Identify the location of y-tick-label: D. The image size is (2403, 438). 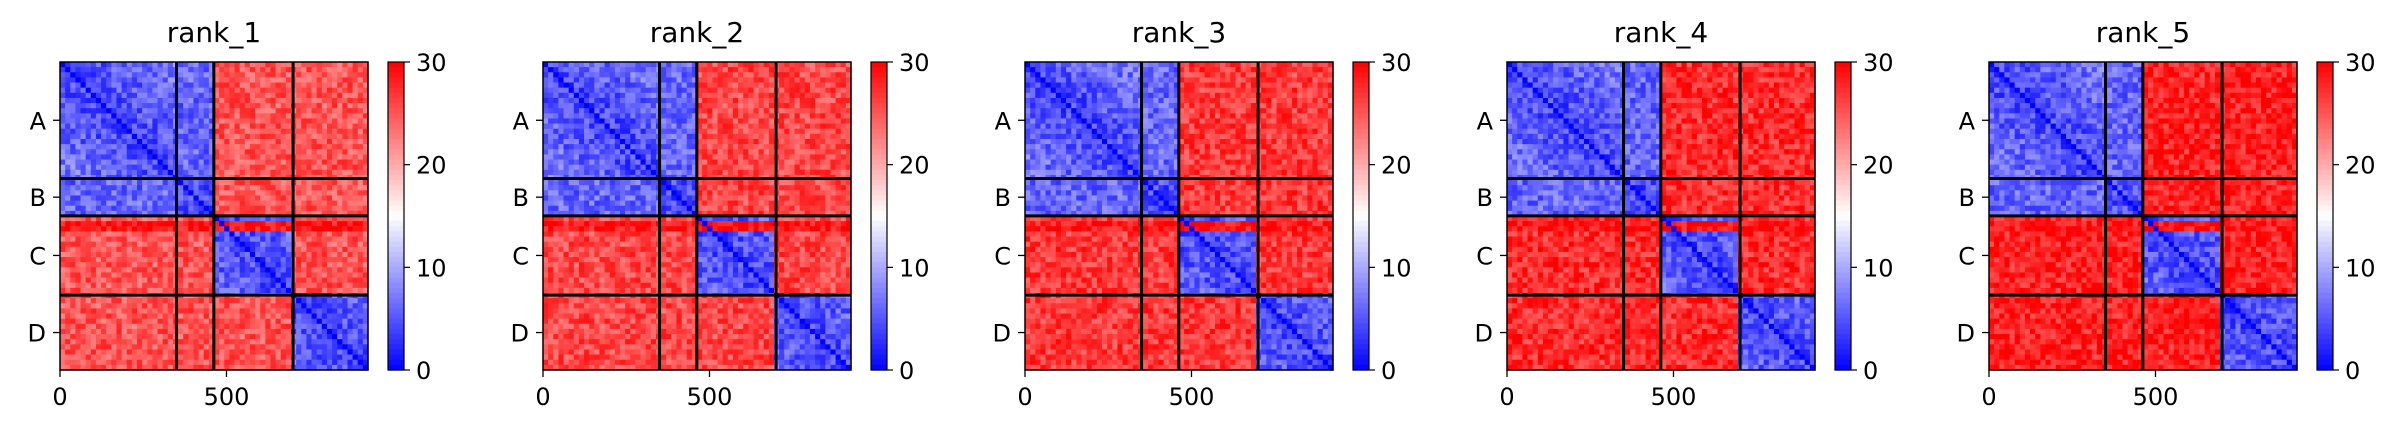
(37, 334).